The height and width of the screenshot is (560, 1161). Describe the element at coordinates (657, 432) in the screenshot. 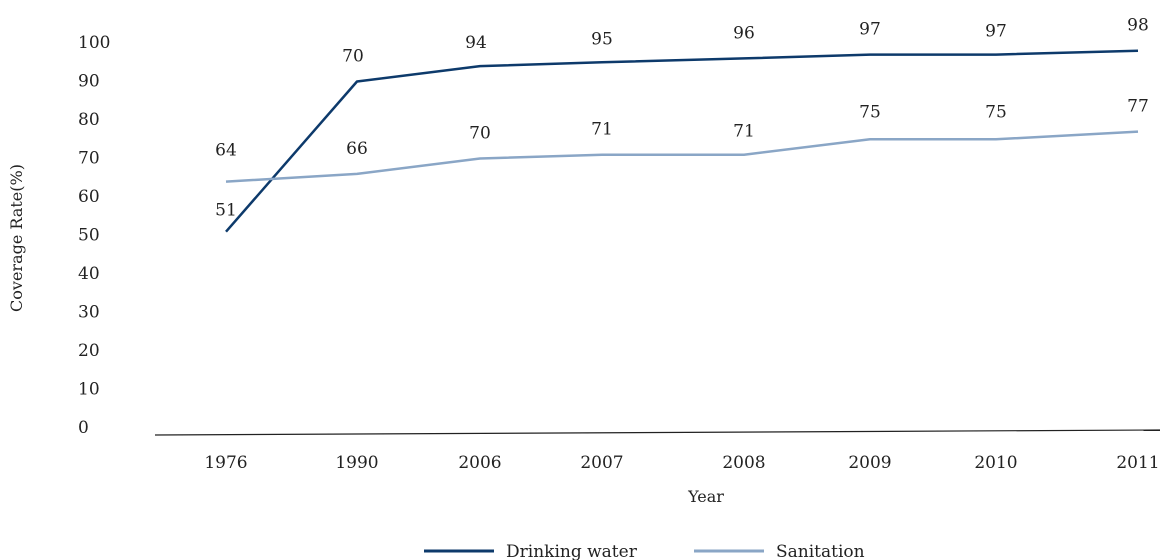

I see `x-axis-line` at that location.